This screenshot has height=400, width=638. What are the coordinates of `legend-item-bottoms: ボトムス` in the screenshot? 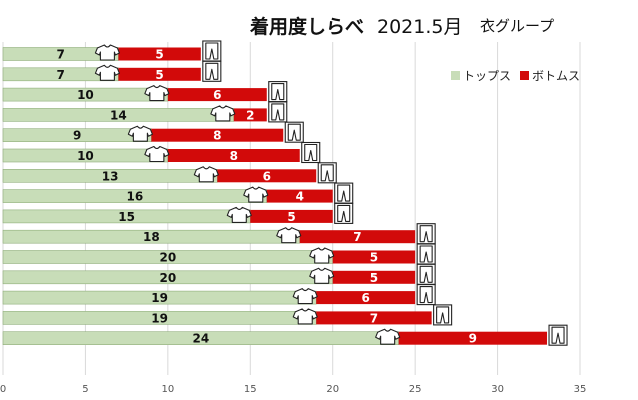 It's located at (550, 75).